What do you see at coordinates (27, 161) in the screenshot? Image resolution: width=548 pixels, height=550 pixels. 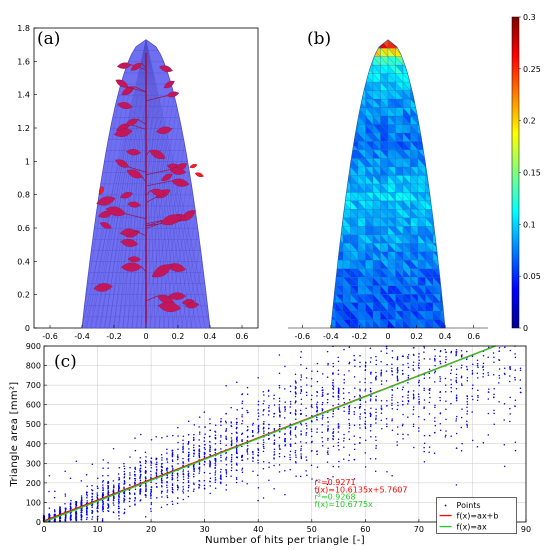 I see `panel-a-y-tick-label: 1` at bounding box center [27, 161].